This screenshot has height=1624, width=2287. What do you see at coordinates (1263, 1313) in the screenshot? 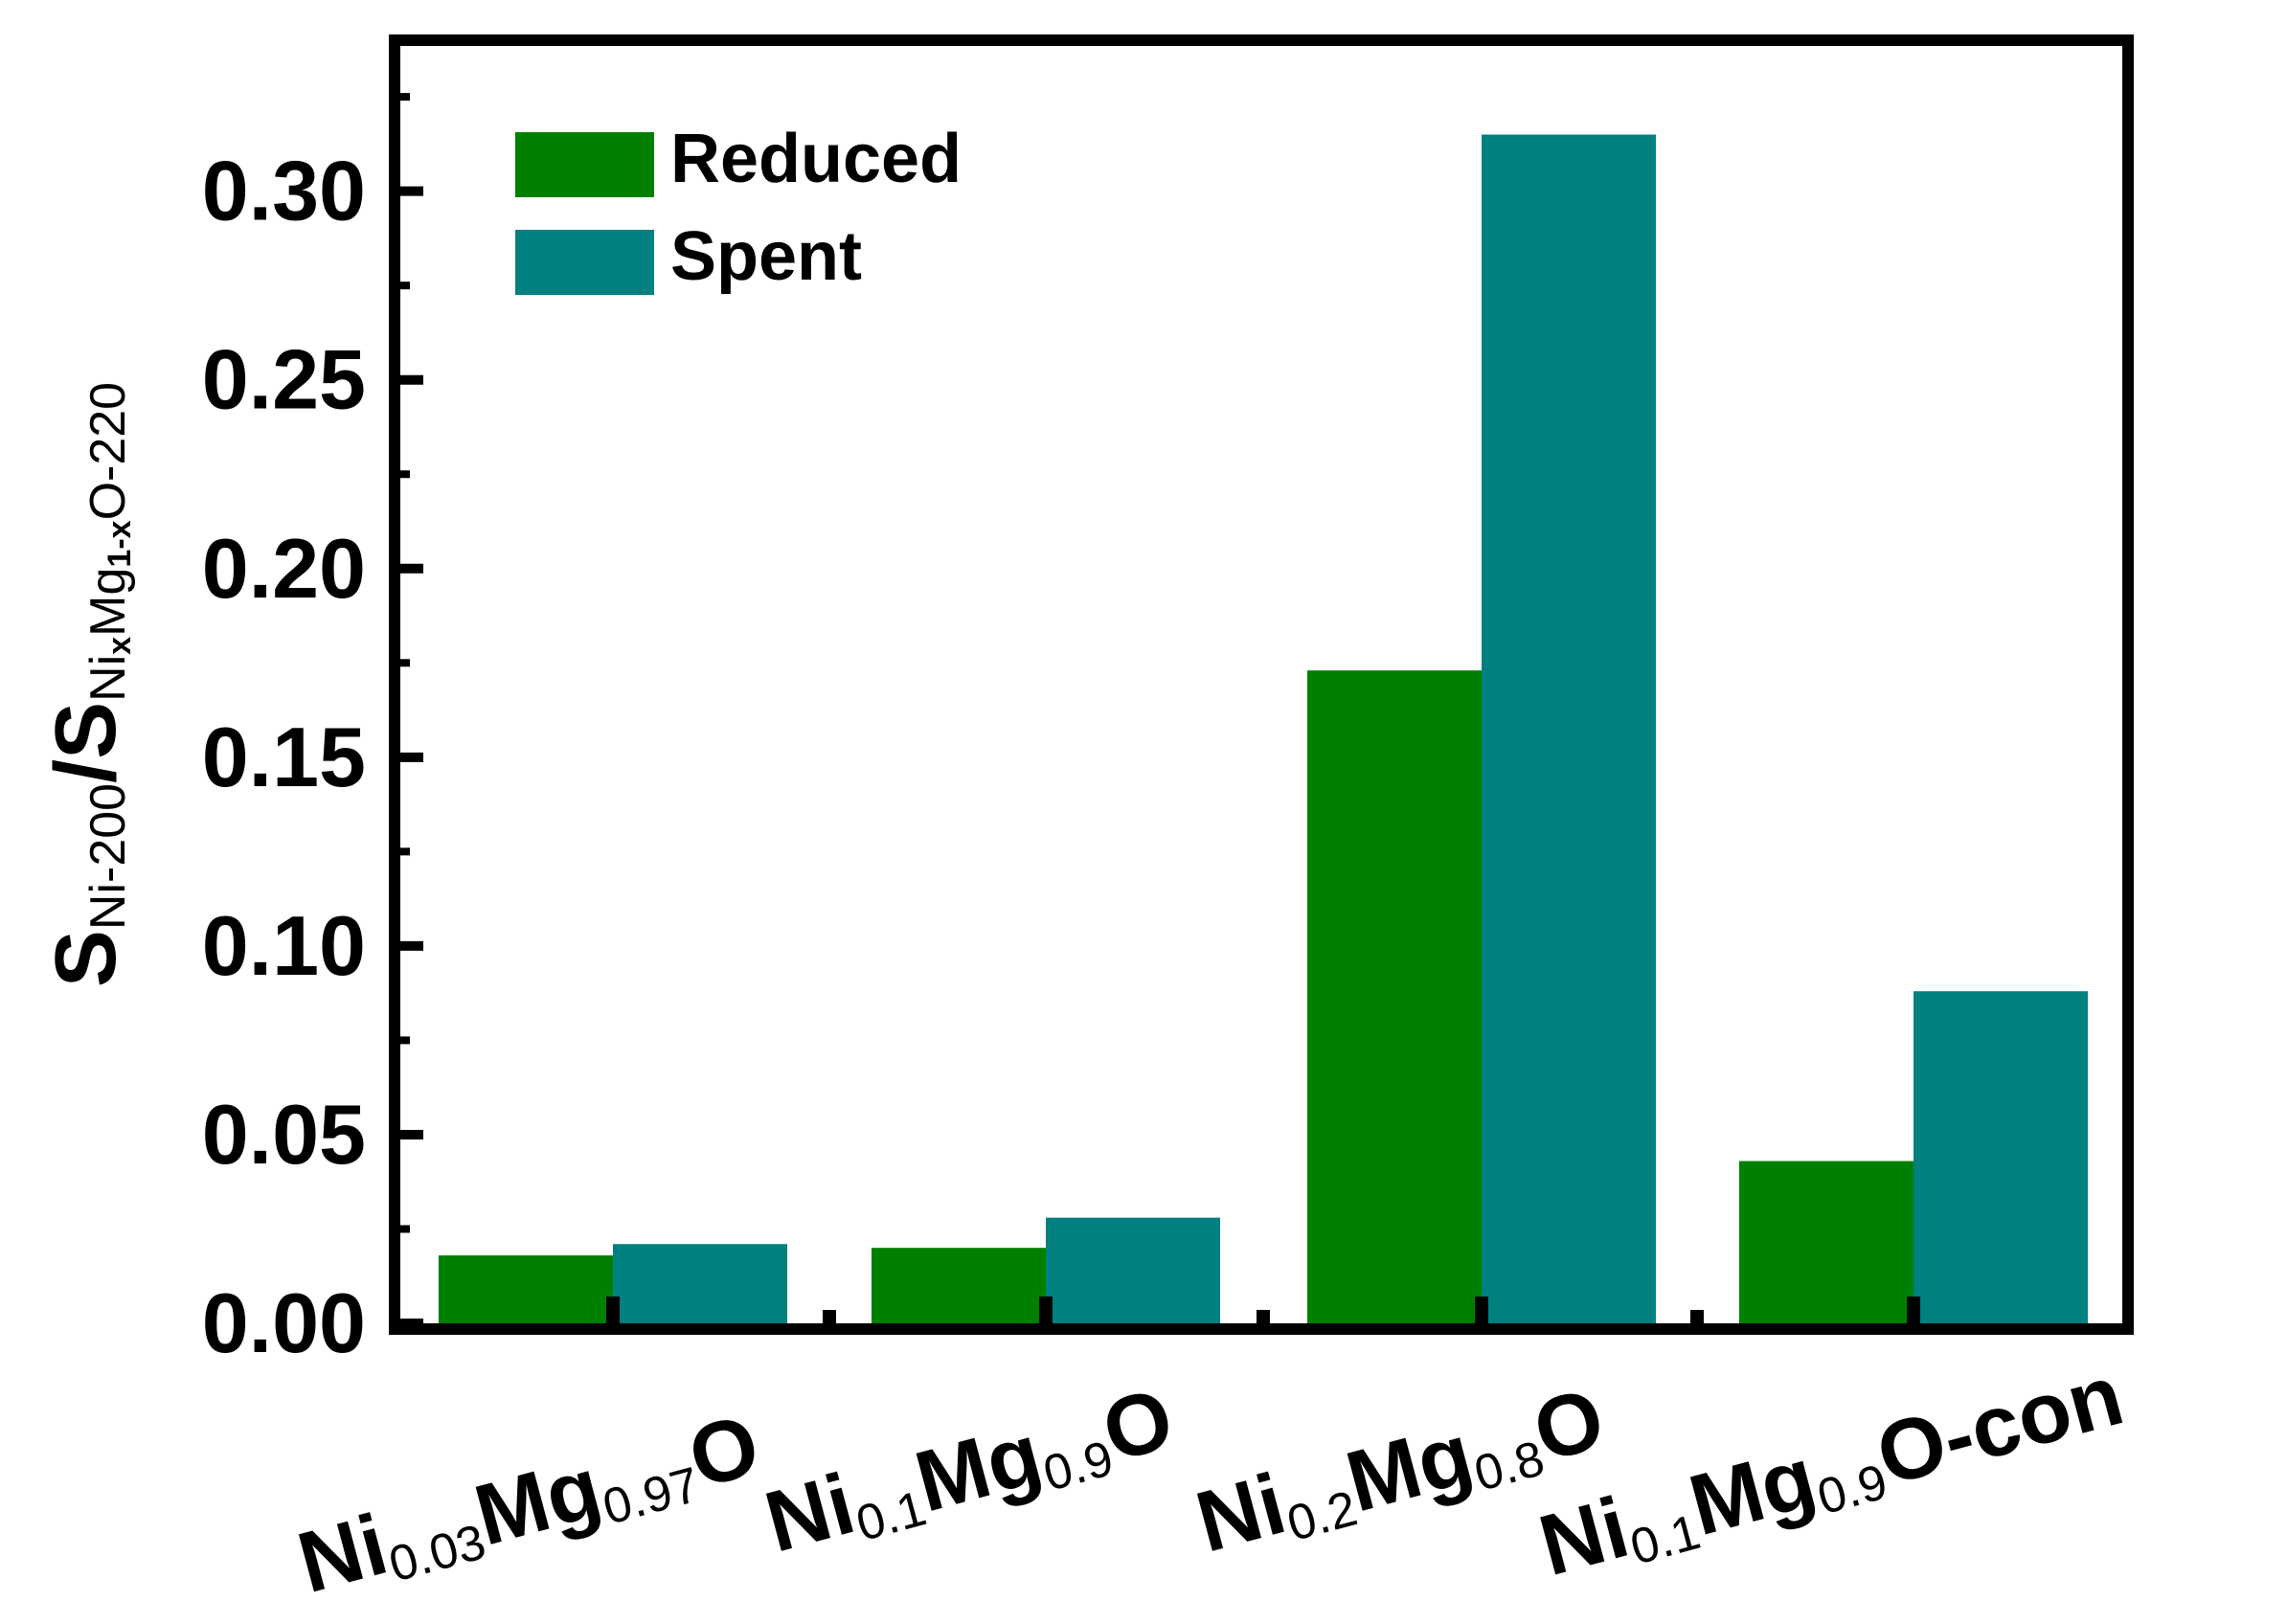
I see `x-axis-ticks` at bounding box center [1263, 1313].